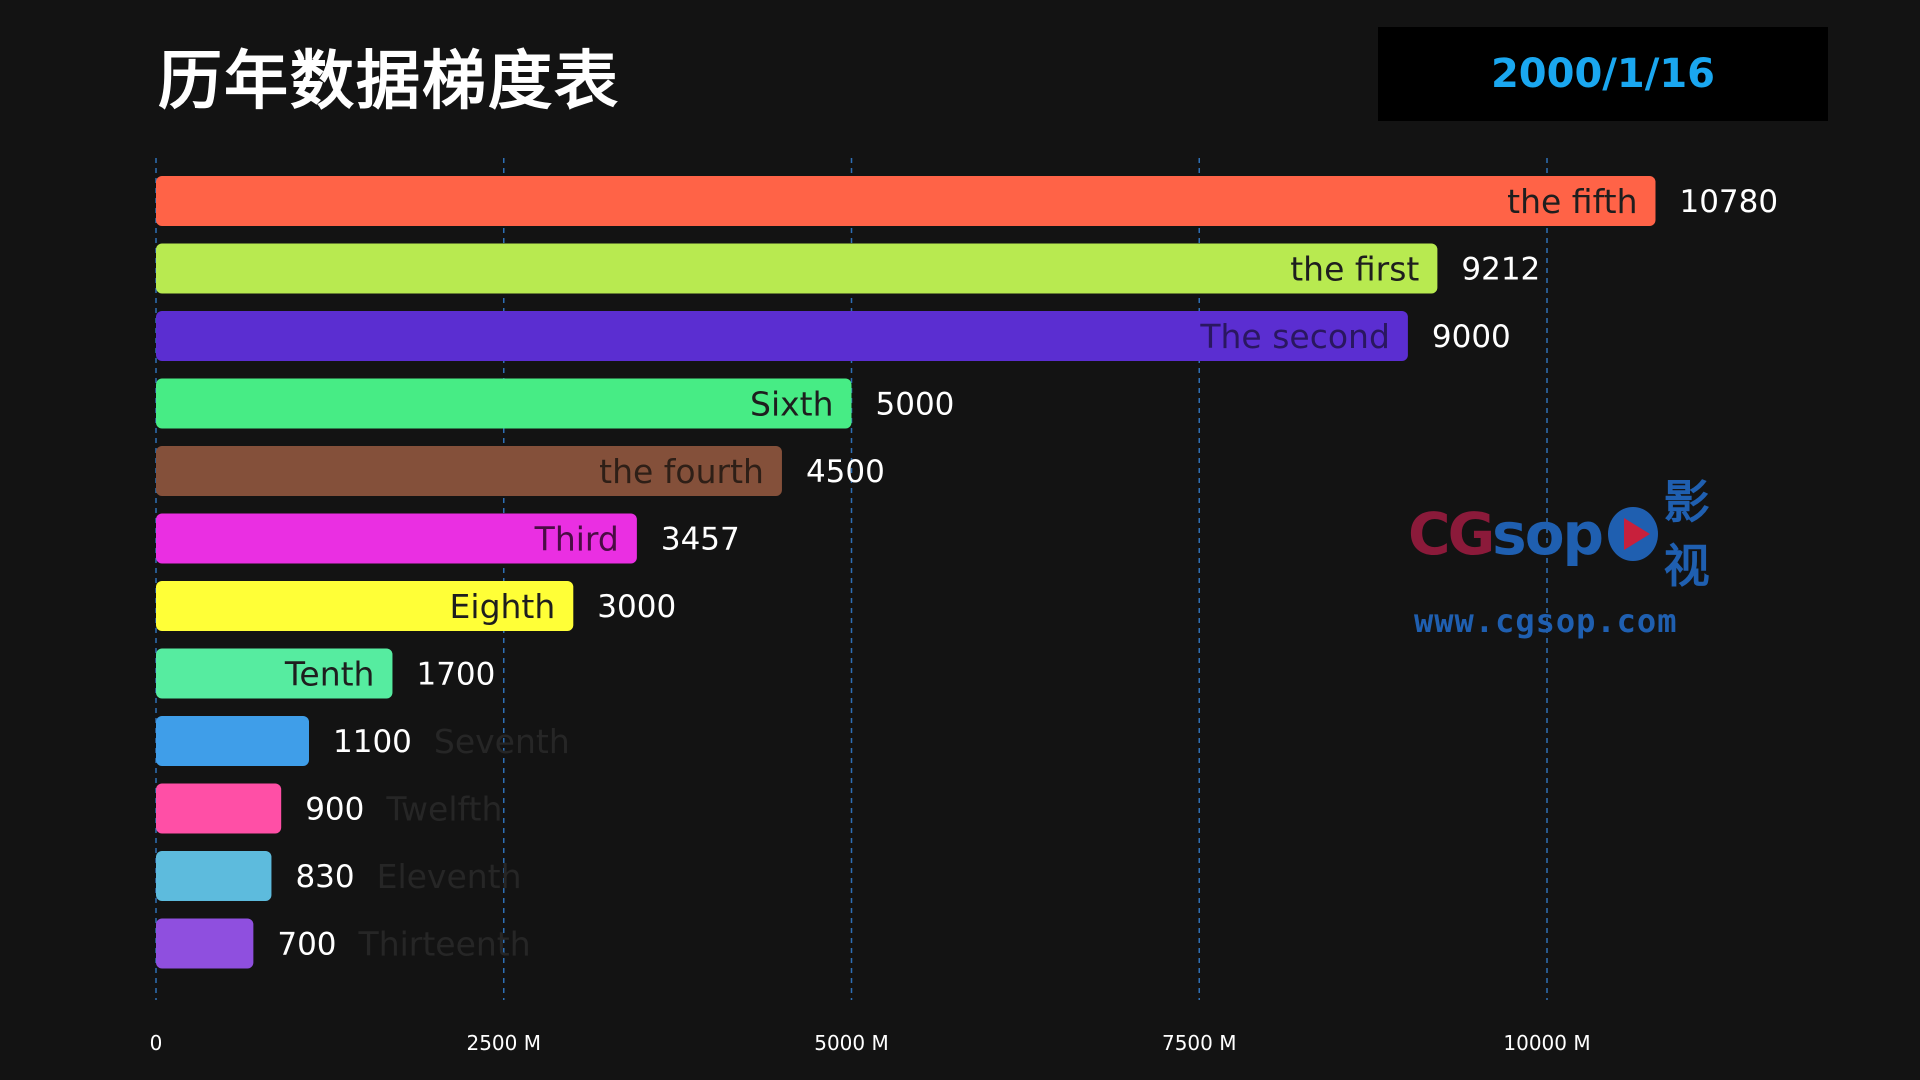 The width and height of the screenshot is (1920, 1080). Describe the element at coordinates (504, 403) in the screenshot. I see `bar-sixth` at that location.